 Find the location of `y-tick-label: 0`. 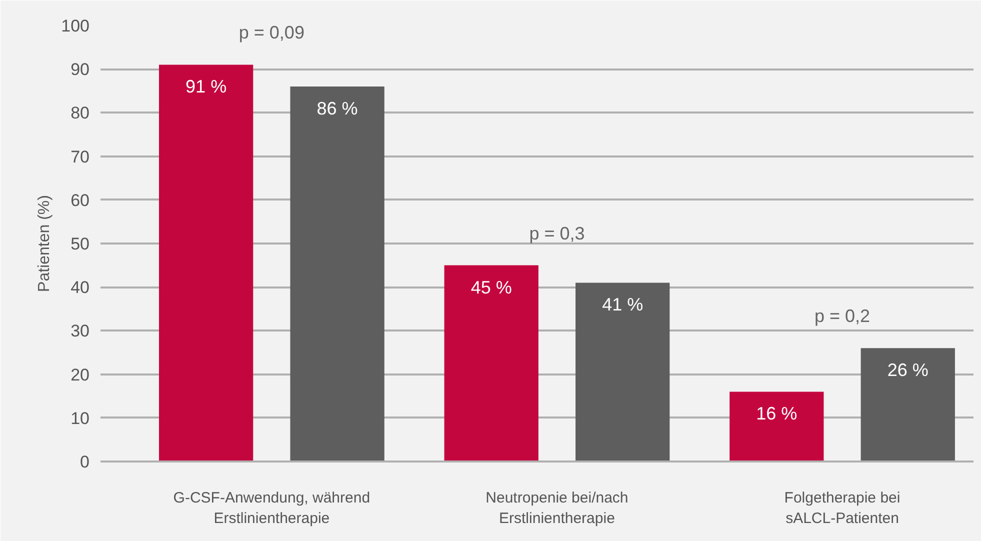

y-tick-label: 0 is located at coordinates (85, 462).